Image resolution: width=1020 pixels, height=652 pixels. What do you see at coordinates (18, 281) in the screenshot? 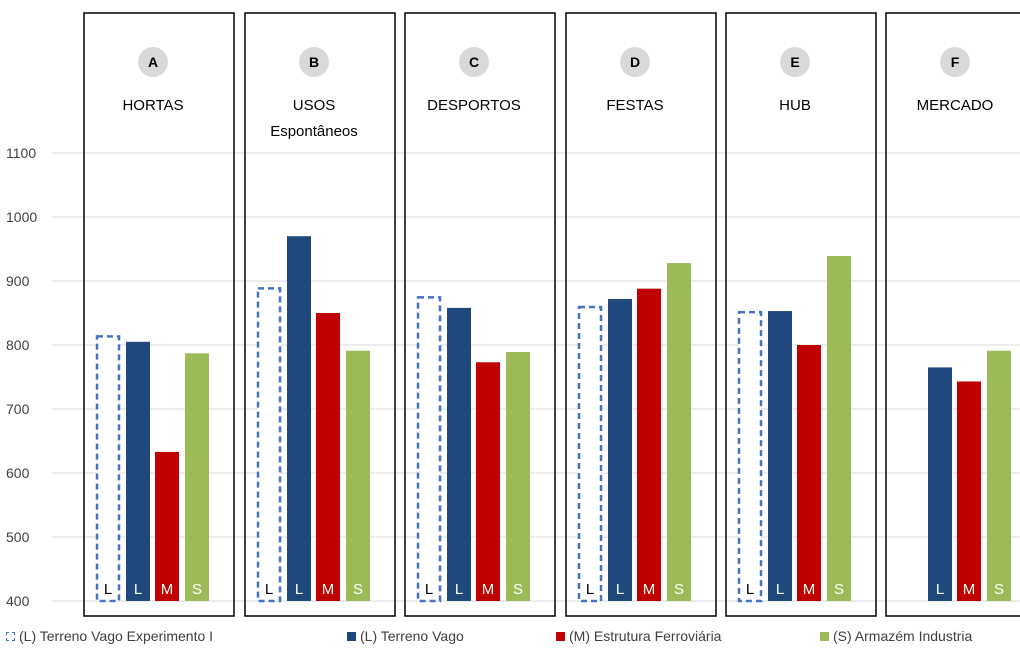
I see `y-tick-label: 900` at bounding box center [18, 281].